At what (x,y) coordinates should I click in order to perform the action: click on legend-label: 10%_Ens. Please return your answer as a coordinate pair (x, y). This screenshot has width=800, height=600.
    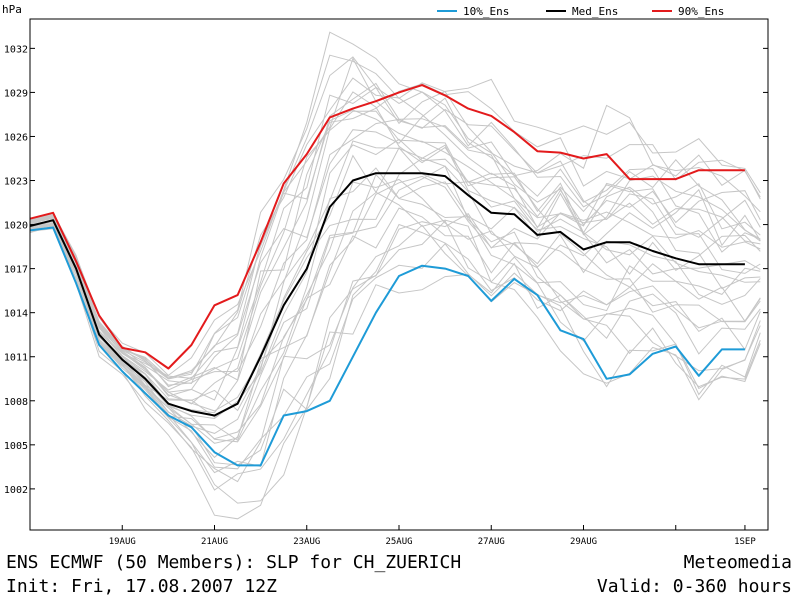
    Looking at the image, I should click on (486, 11).